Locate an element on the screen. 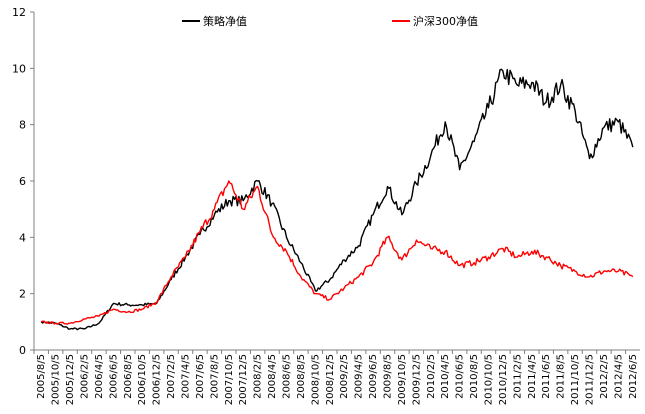 Image resolution: width=645 pixels, height=414 pixels. legend-label-strategy: 策略净值 is located at coordinates (225, 21).